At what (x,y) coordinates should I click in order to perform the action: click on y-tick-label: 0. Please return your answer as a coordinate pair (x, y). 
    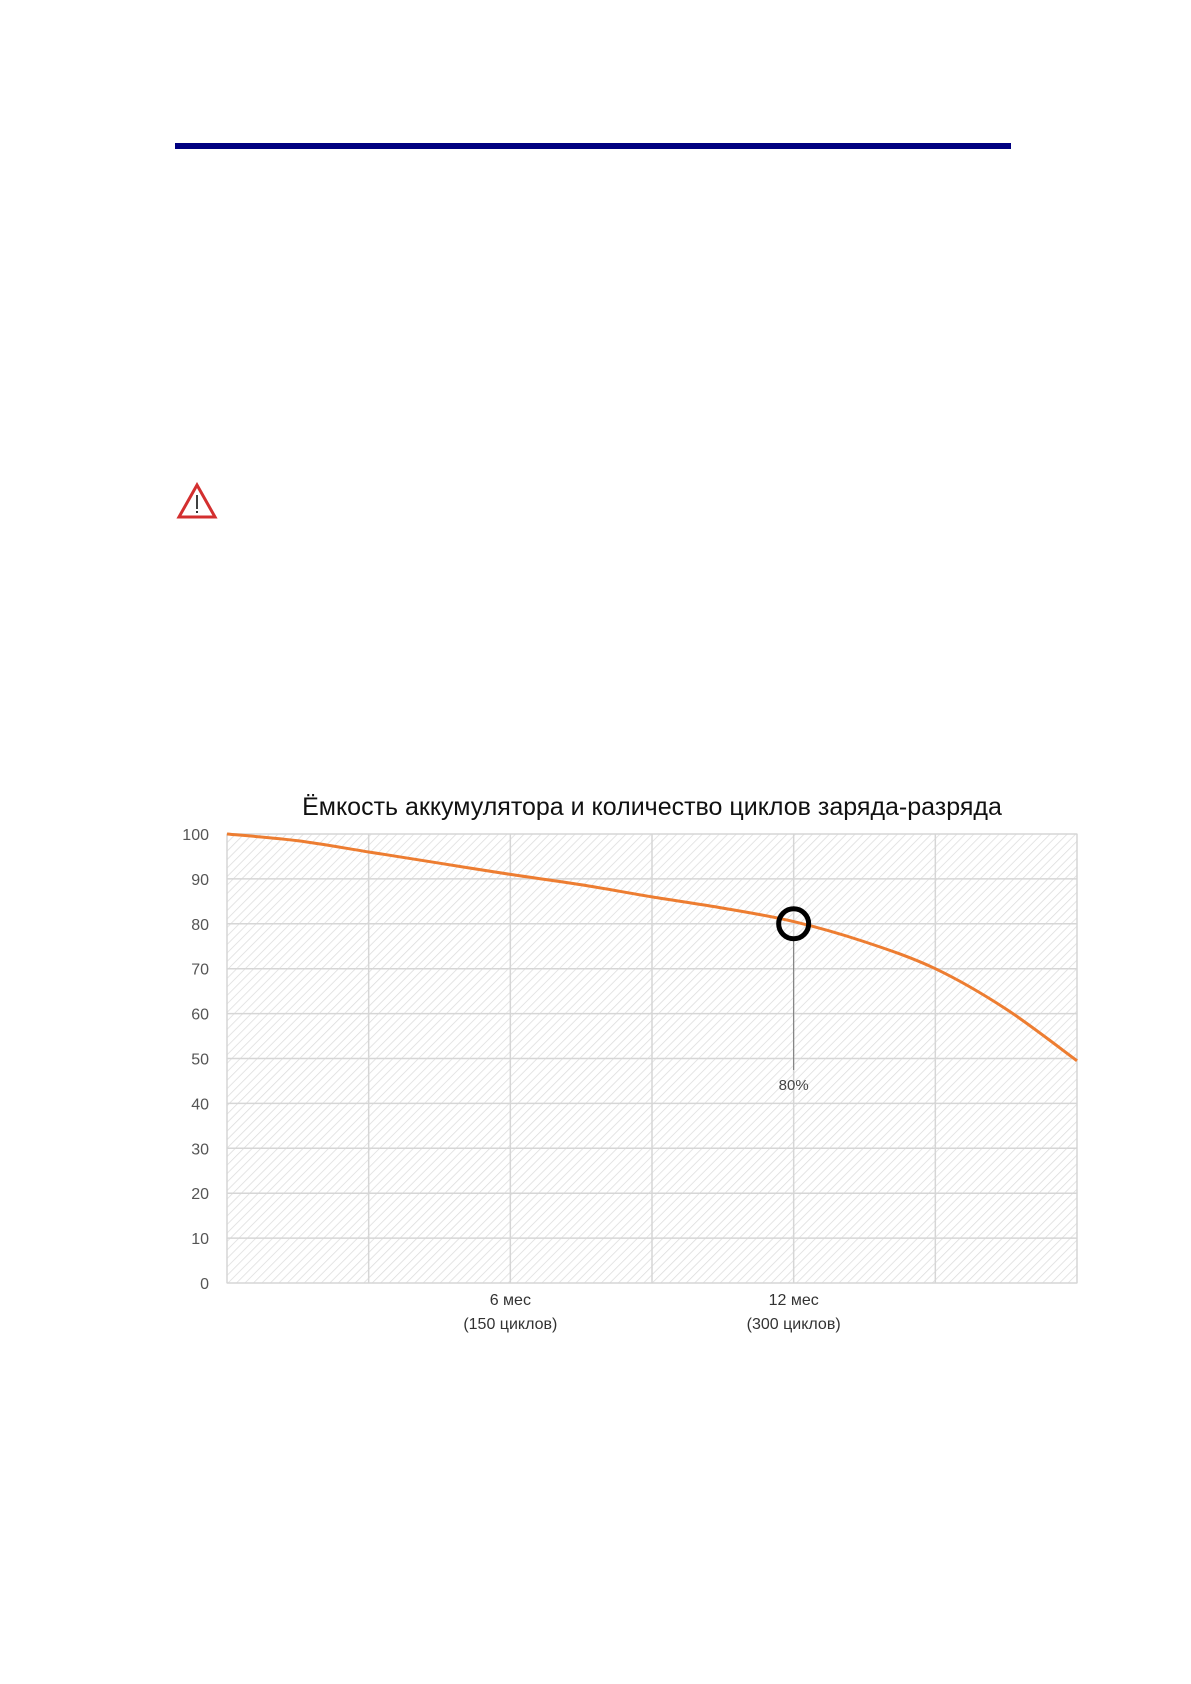
    Looking at the image, I should click on (204, 1284).